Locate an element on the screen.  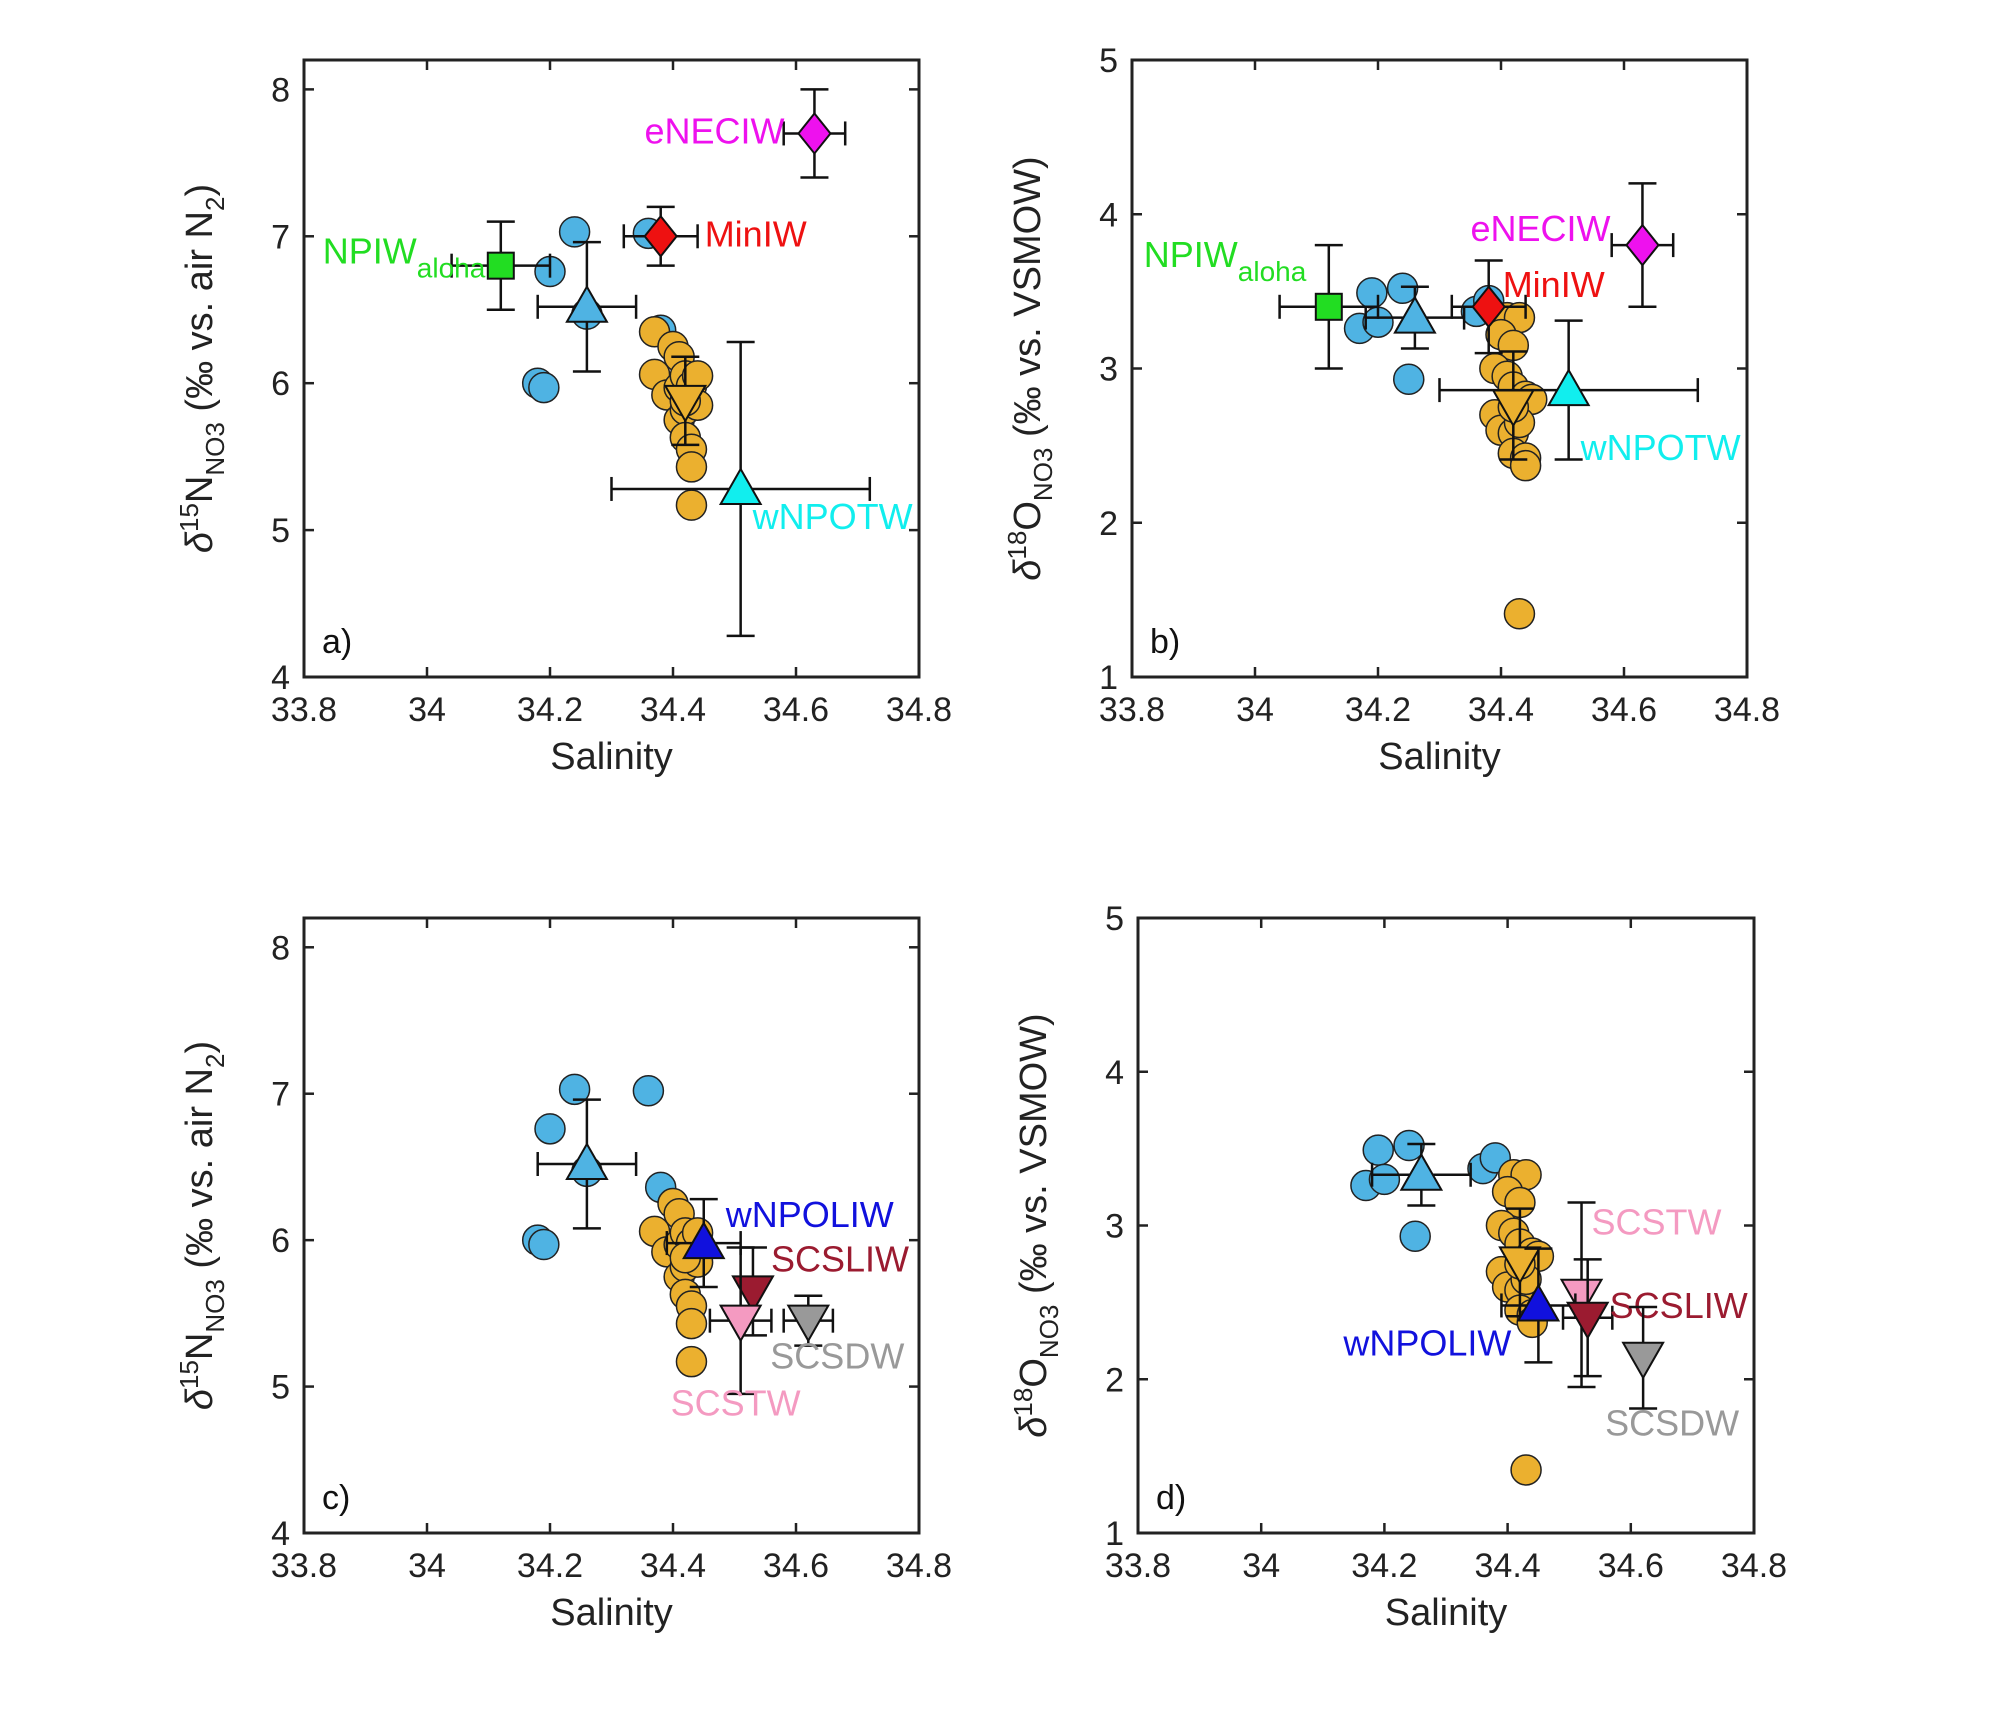
y-label-part: (‰ vs. air N is located at coordinates (200, 1173).